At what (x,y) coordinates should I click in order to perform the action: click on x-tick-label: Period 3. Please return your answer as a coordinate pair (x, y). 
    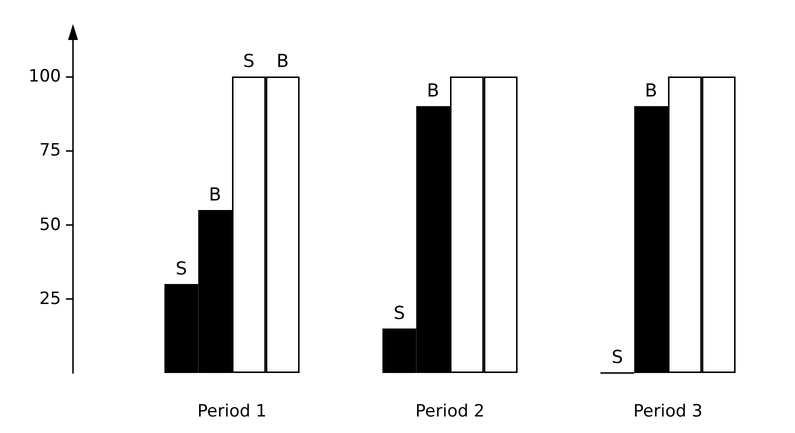
    Looking at the image, I should click on (668, 412).